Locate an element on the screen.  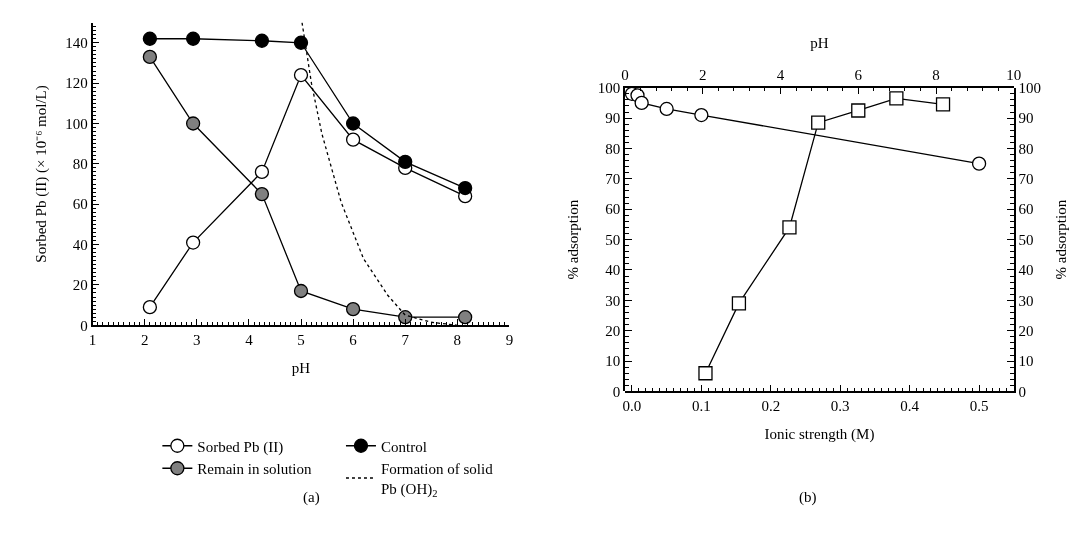
y2-tick-label: 70 is located at coordinates (1026, 179).